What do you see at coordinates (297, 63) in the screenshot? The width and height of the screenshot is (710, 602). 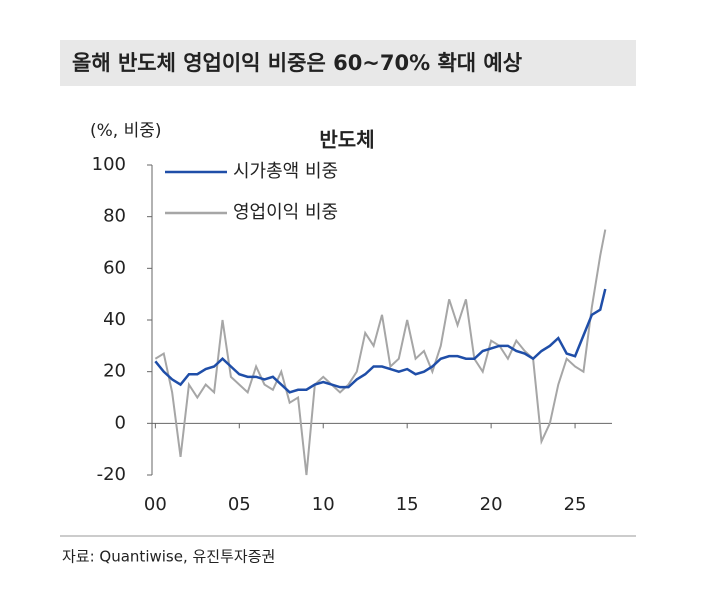 I see `page-title: 올해 반도체 영업이익 비중은 60~70% 확대 예상` at bounding box center [297, 63].